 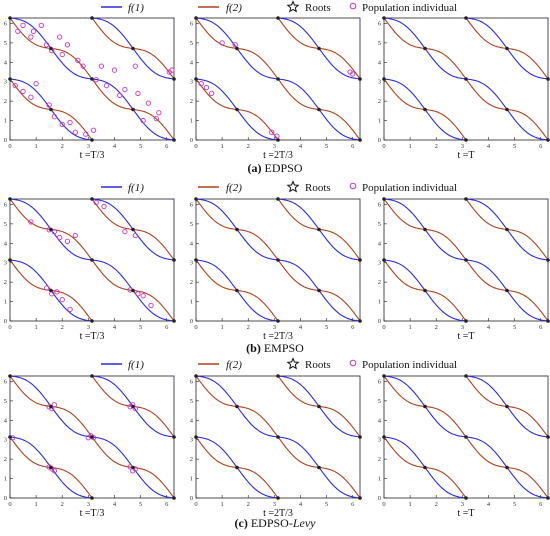 What do you see at coordinates (276, 446) in the screenshot?
I see `chart-panel: 0 1 2 3 4 5 6 0 1 2 3 4 5 6 t =2T/3` at bounding box center [276, 446].